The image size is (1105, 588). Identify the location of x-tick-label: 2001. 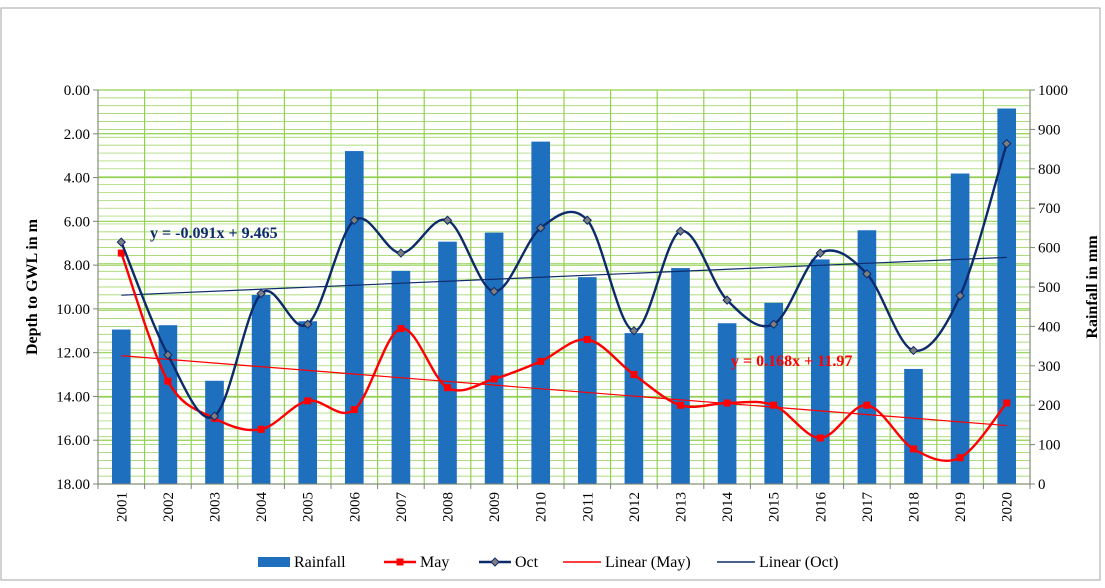
(122, 507).